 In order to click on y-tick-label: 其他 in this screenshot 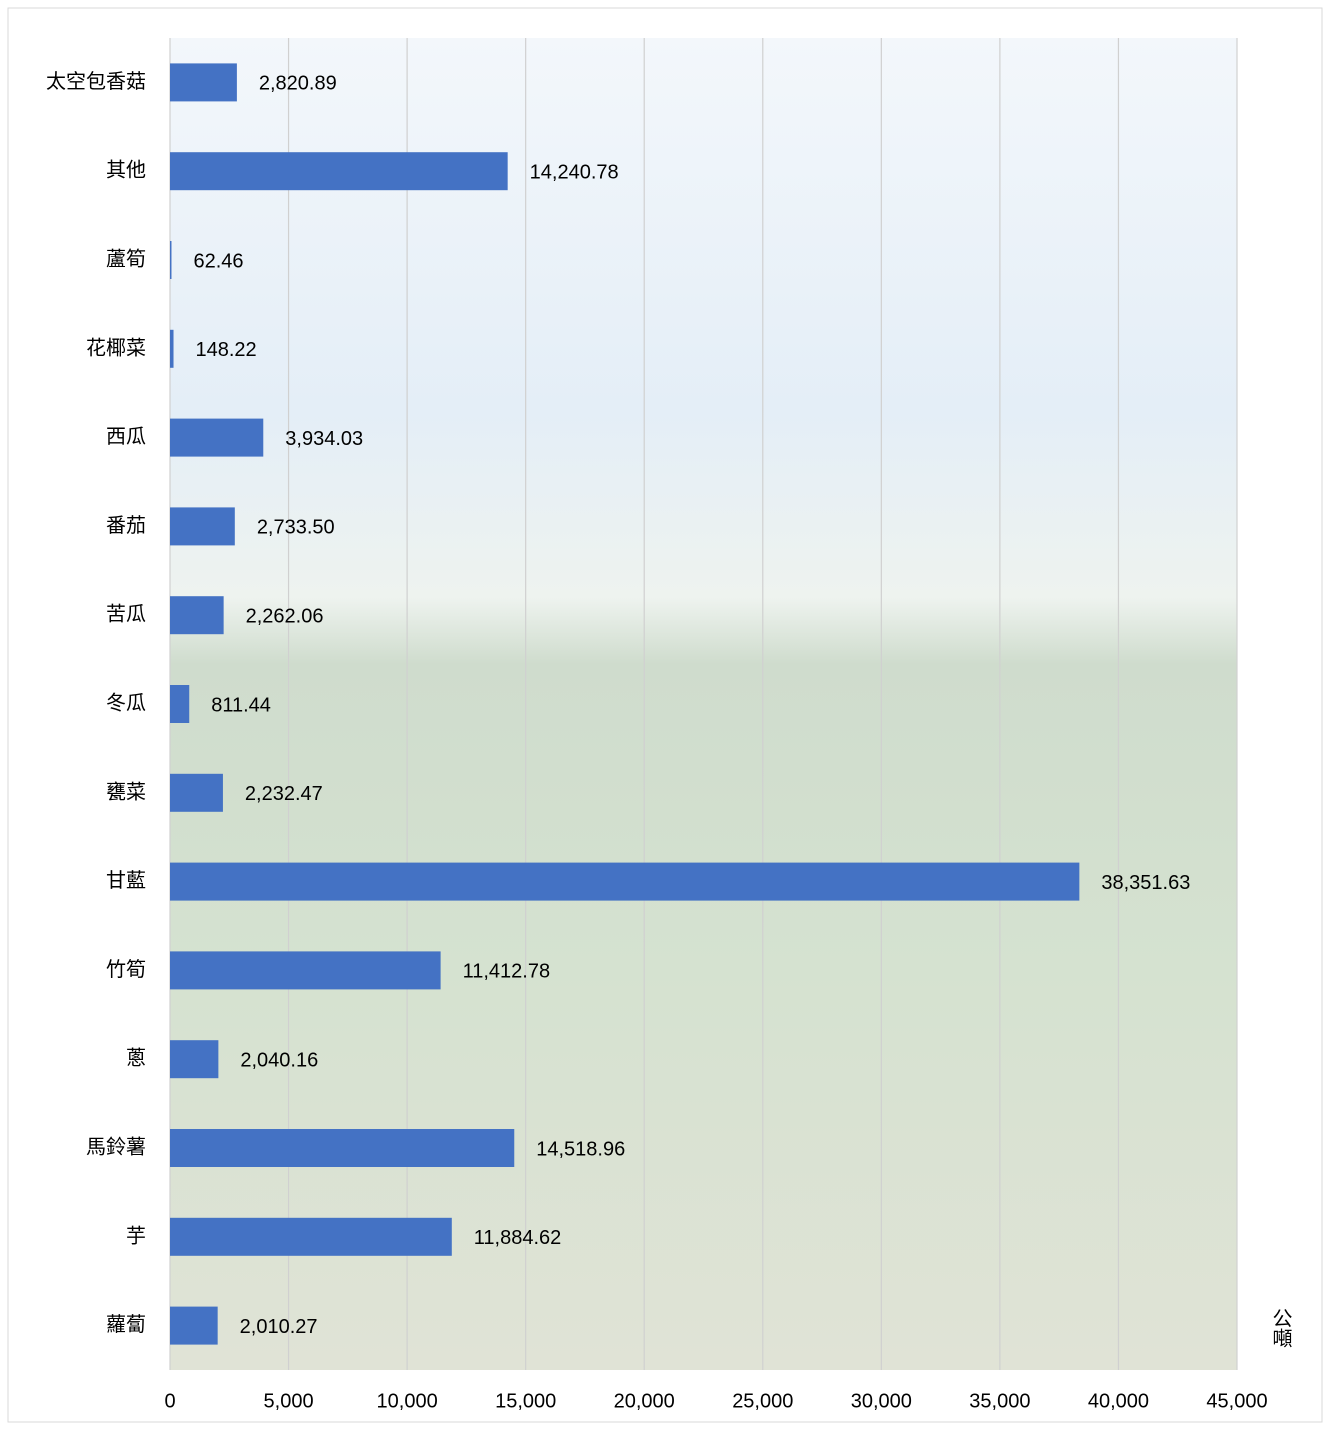, I will do `click(126, 170)`.